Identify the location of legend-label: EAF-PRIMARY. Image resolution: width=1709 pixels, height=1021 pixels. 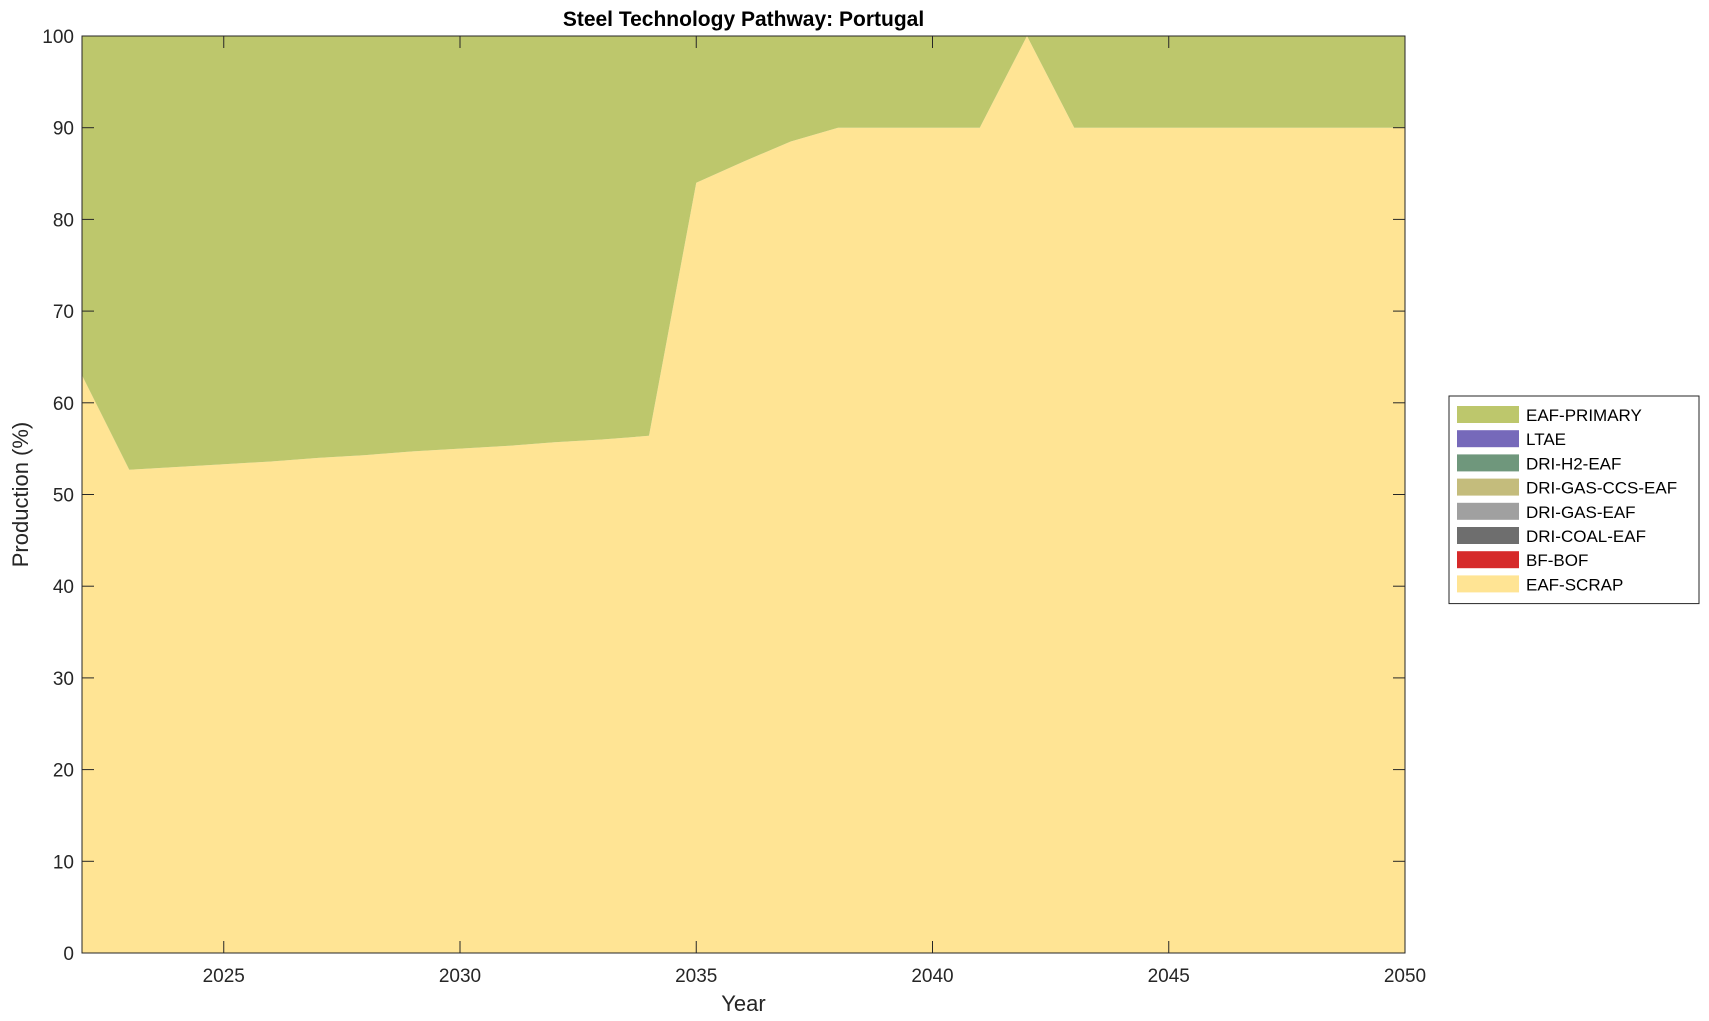
(1584, 415).